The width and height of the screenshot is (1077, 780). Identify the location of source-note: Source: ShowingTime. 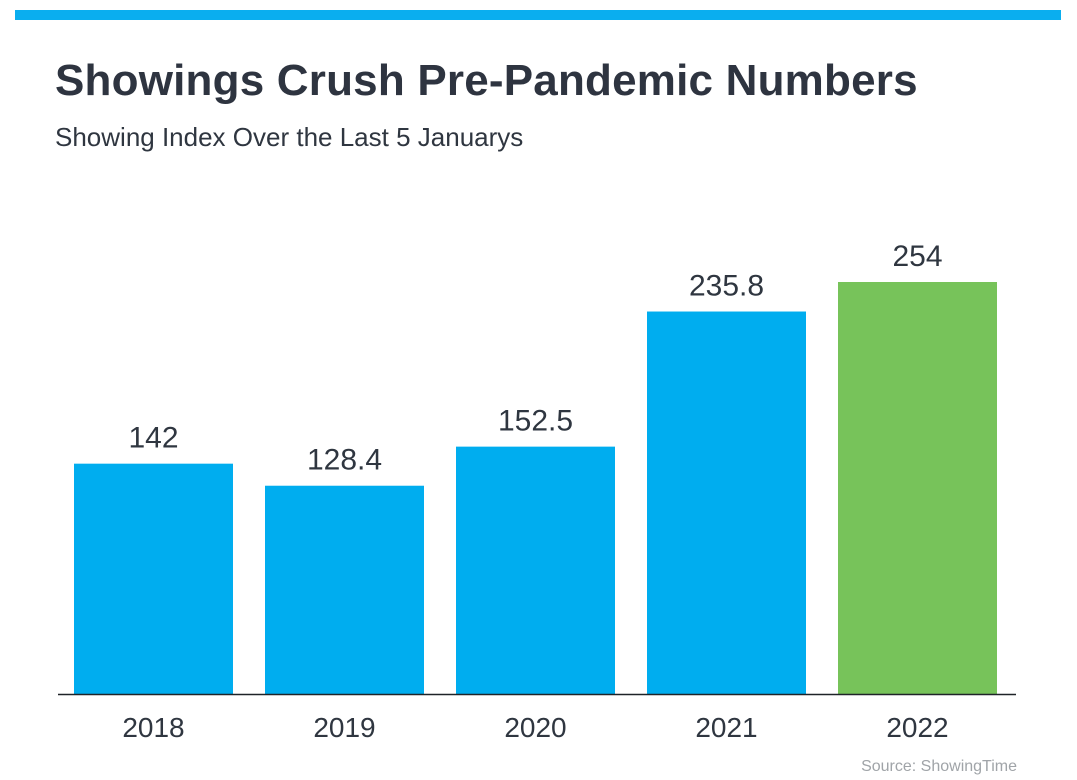
(939, 766).